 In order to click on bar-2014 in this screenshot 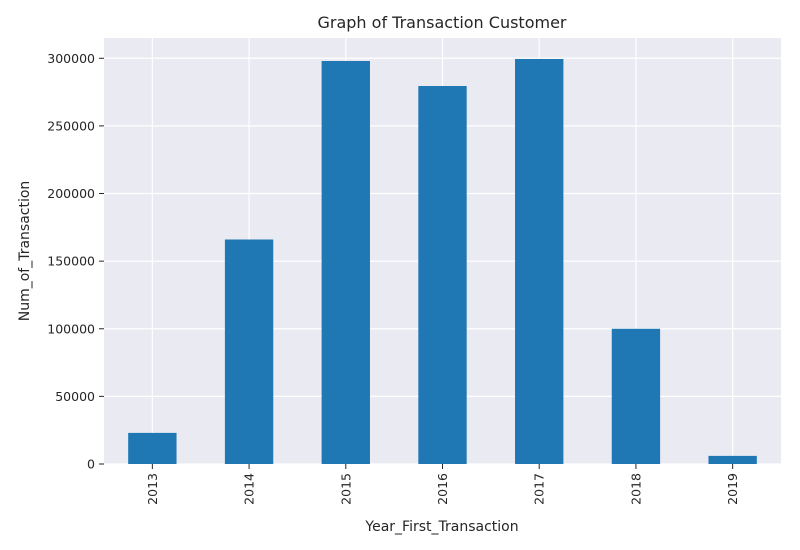, I will do `click(249, 351)`.